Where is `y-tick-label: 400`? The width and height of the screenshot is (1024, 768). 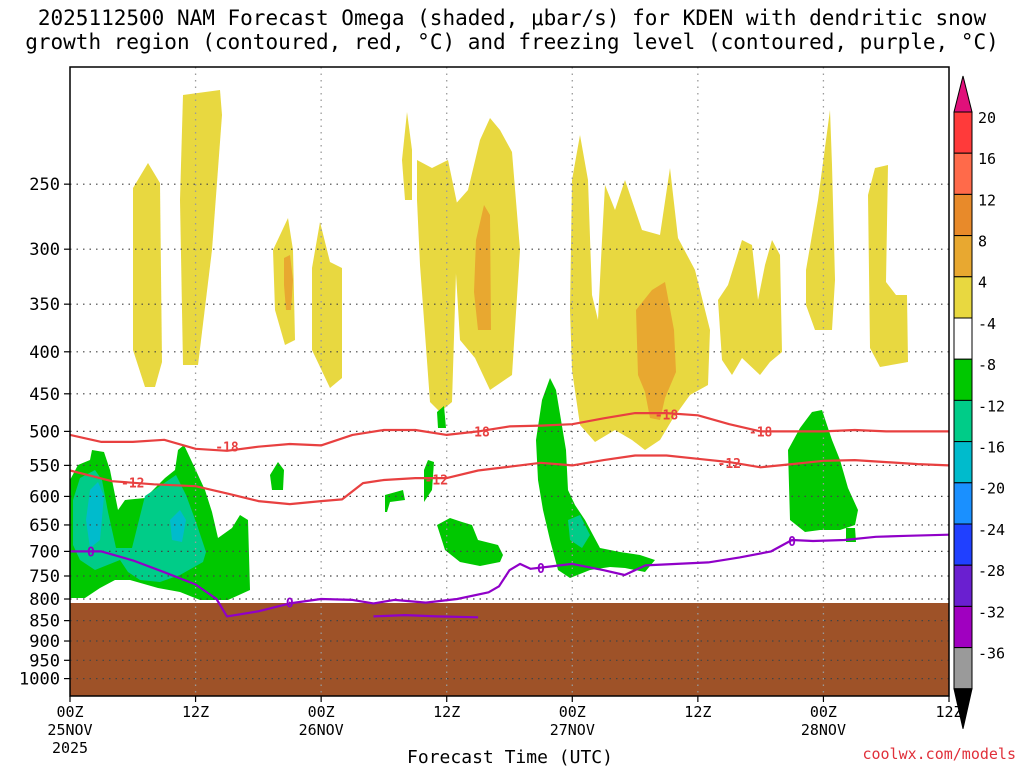
y-tick-label: 400 is located at coordinates (44, 353).